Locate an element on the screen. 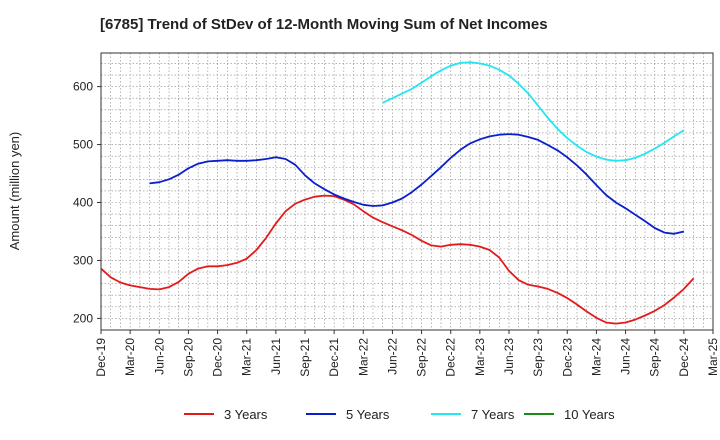  legend-label: 3 Years is located at coordinates (246, 414).